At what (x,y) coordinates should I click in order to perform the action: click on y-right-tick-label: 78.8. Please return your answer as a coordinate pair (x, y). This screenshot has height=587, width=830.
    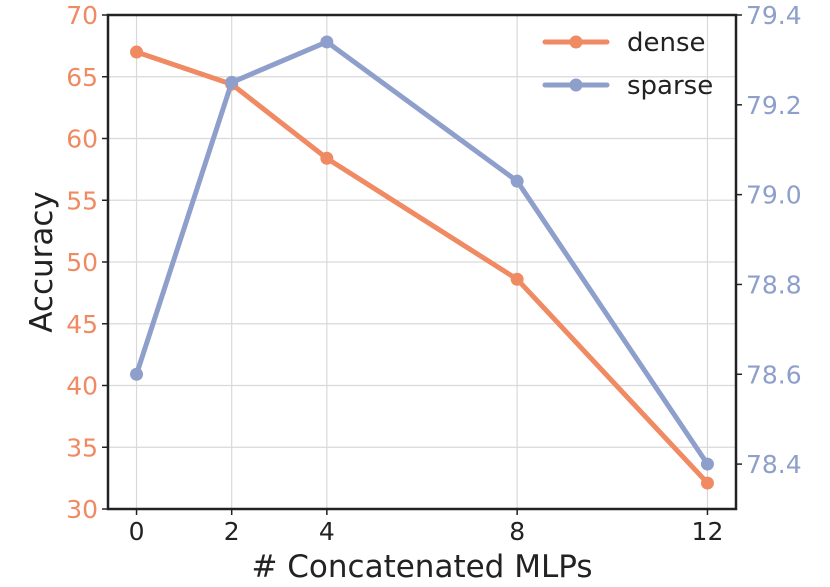
    Looking at the image, I should click on (774, 284).